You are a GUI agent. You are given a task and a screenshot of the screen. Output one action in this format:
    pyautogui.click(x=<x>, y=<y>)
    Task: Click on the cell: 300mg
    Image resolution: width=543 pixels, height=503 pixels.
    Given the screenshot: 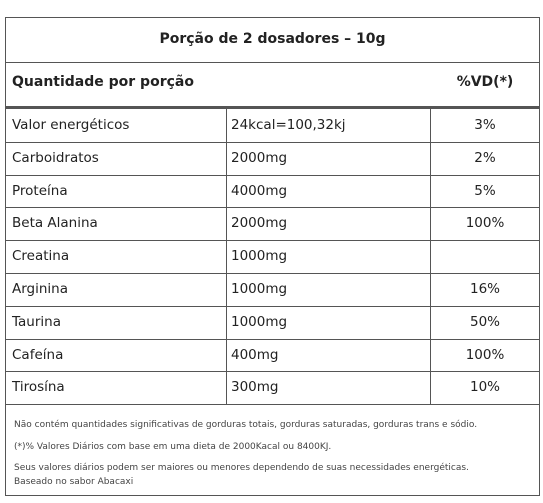 What is the action you would take?
    pyautogui.click(x=255, y=387)
    